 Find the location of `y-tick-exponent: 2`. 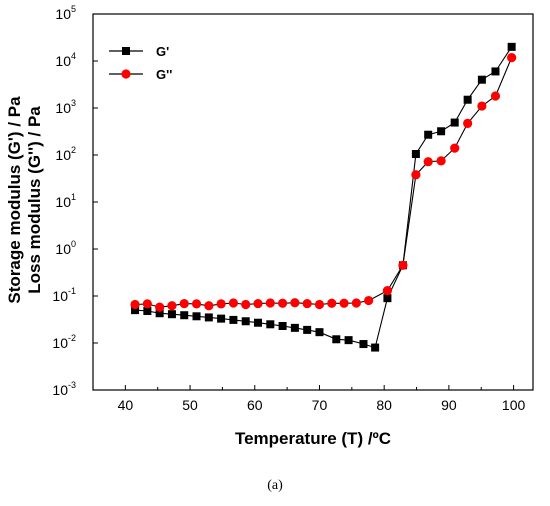

y-tick-exponent: 2 is located at coordinates (73, 150).